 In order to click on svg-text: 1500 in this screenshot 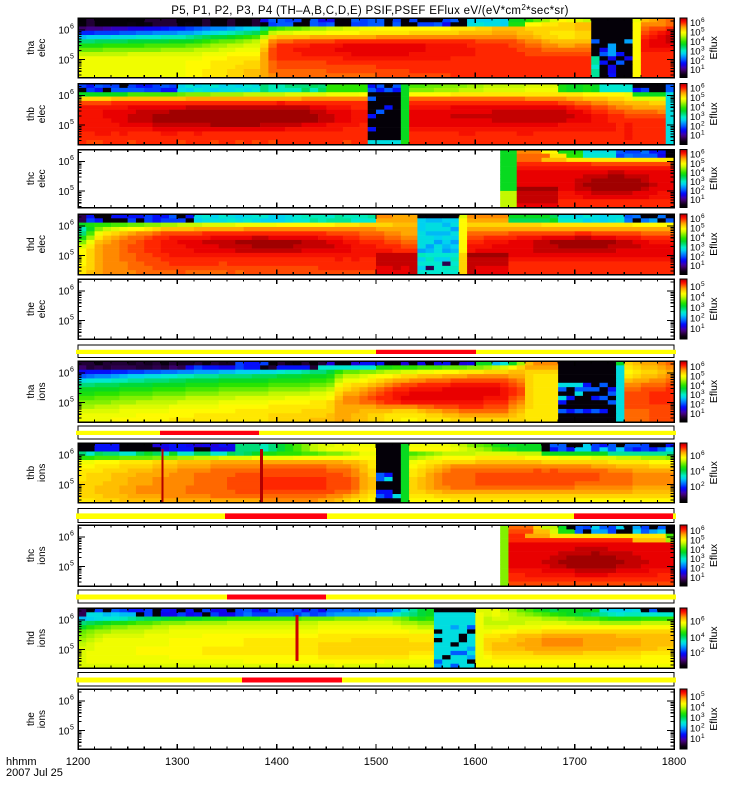, I will do `click(376, 762)`.